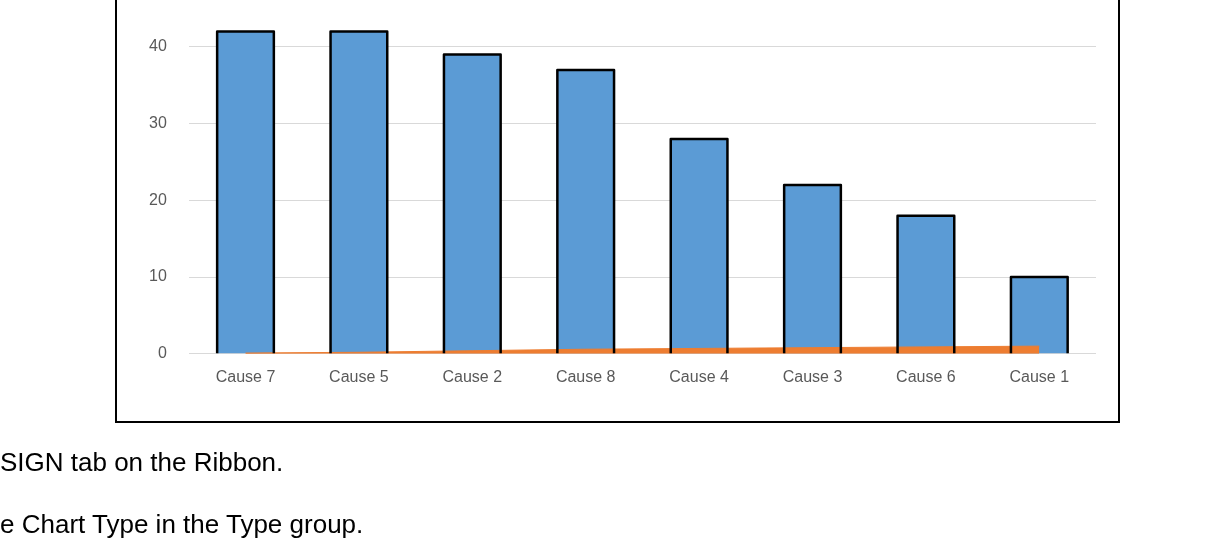  What do you see at coordinates (158, 199) in the screenshot?
I see `y-tick-label: 20` at bounding box center [158, 199].